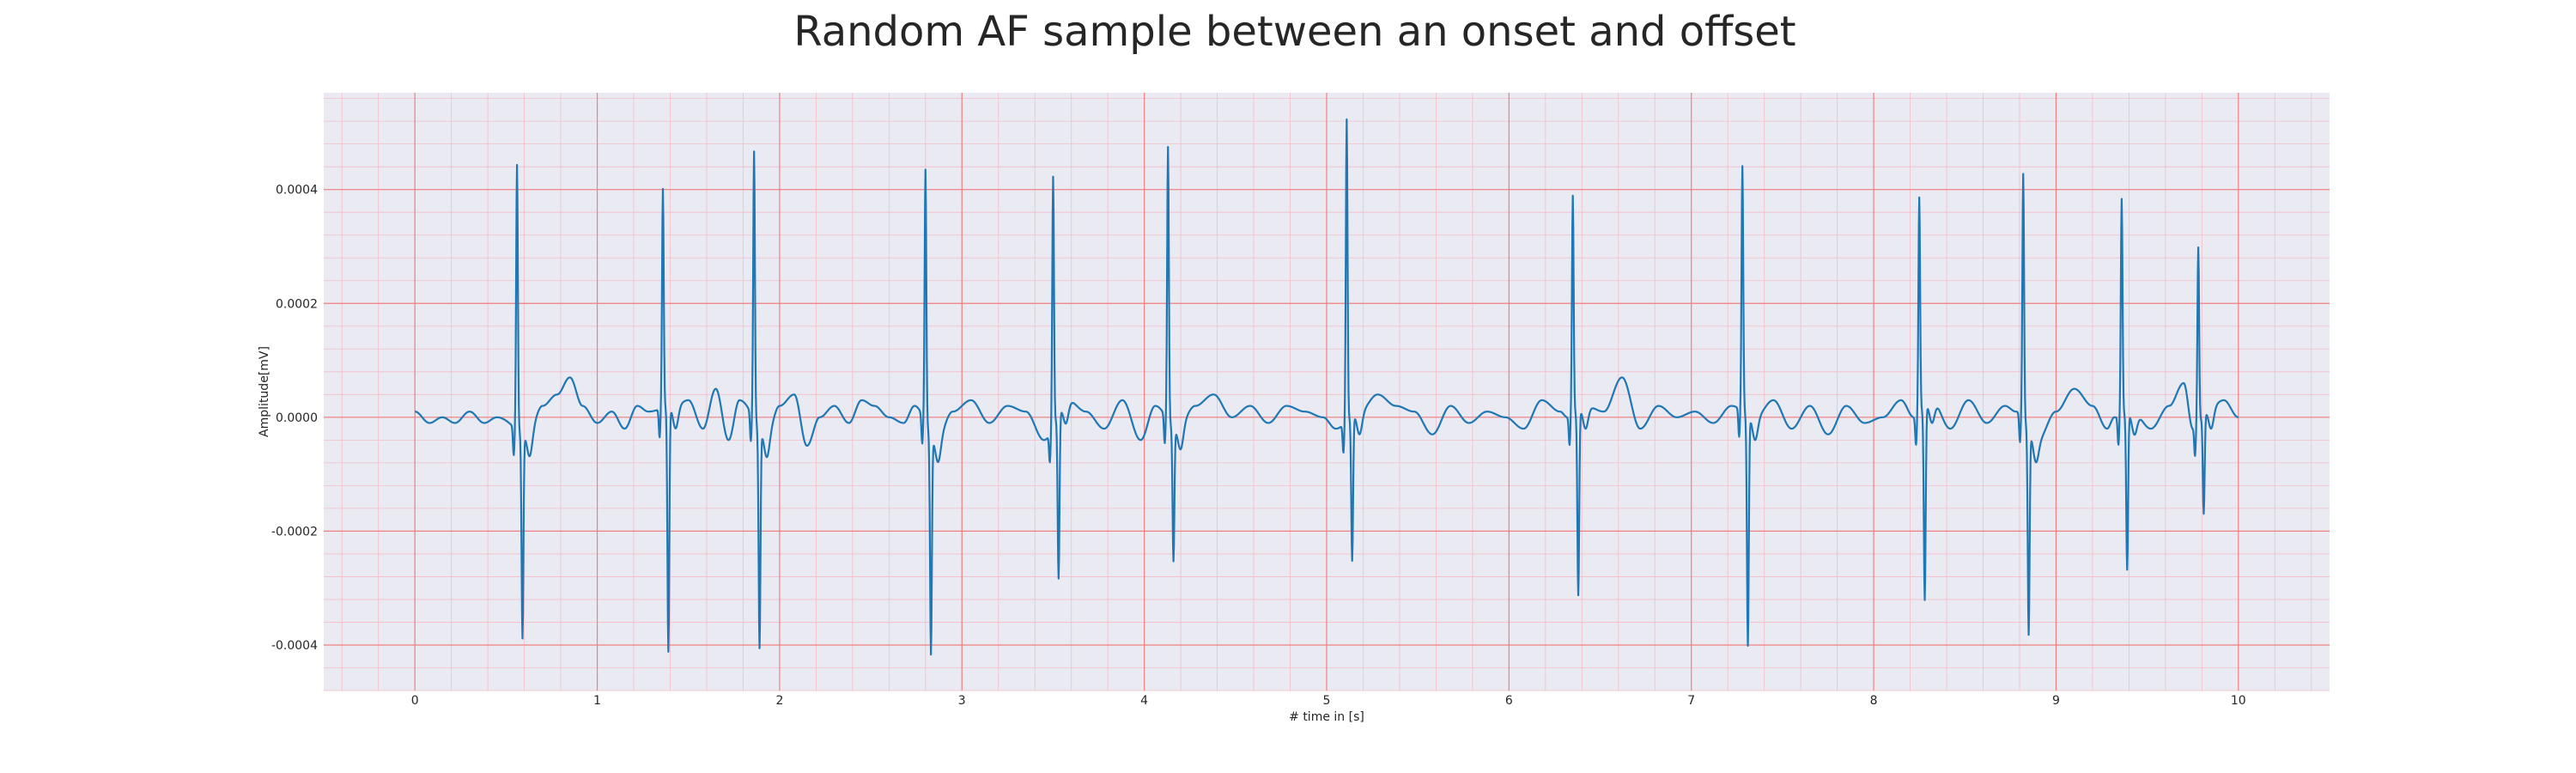 Image resolution: width=2576 pixels, height=773 pixels. What do you see at coordinates (597, 701) in the screenshot?
I see `x-tick-label: 1` at bounding box center [597, 701].